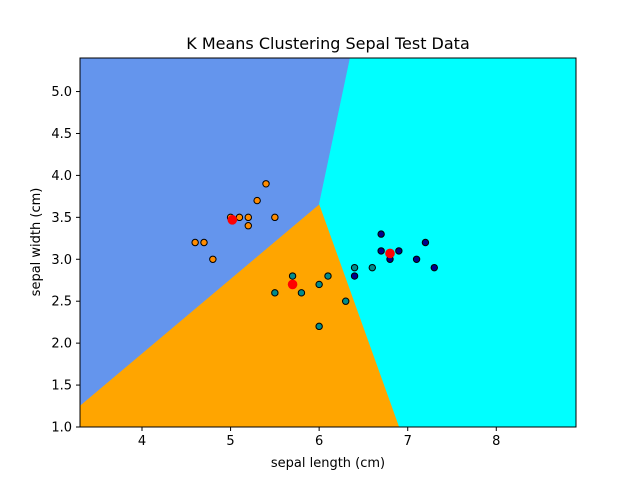  I want to click on x-axis: 4 5 6 7 8, so click(319, 438).